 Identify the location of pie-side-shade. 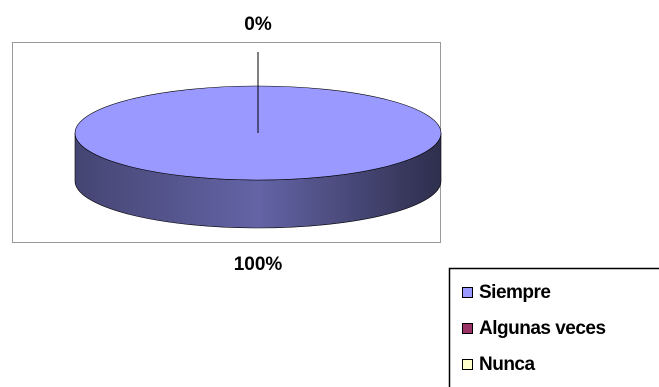
(258, 180).